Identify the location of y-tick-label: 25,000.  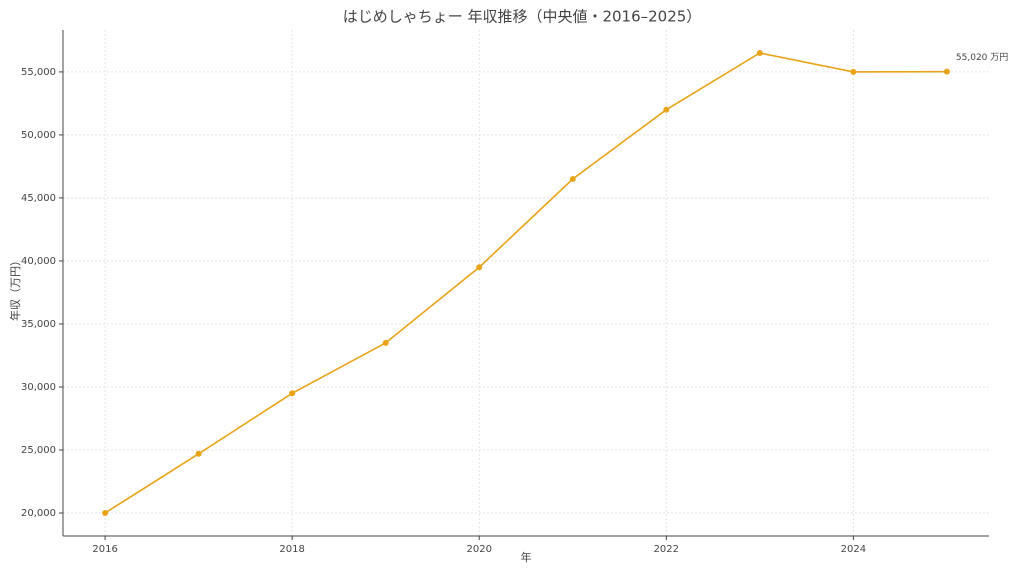
(38, 450).